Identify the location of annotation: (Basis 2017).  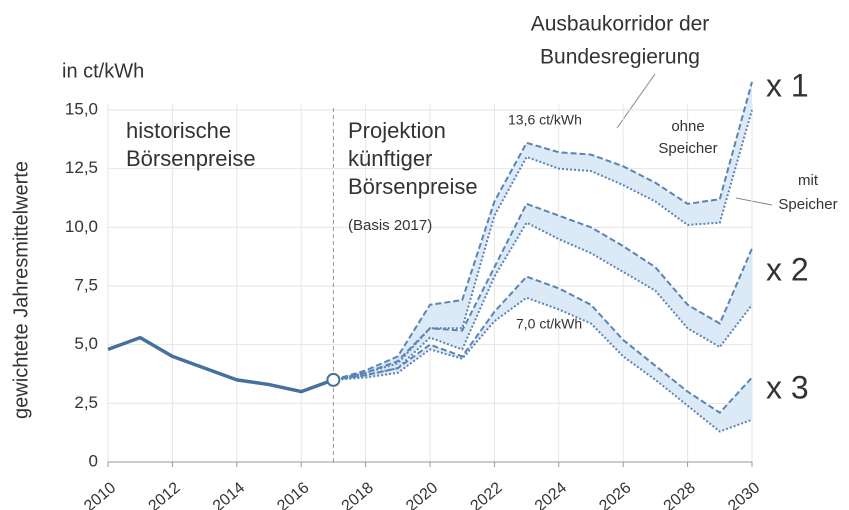
(390, 225).